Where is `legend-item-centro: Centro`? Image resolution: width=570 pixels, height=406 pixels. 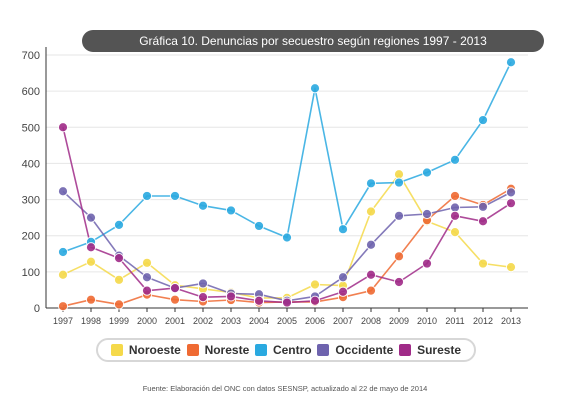 legend-item-centro: Centro is located at coordinates (283, 350).